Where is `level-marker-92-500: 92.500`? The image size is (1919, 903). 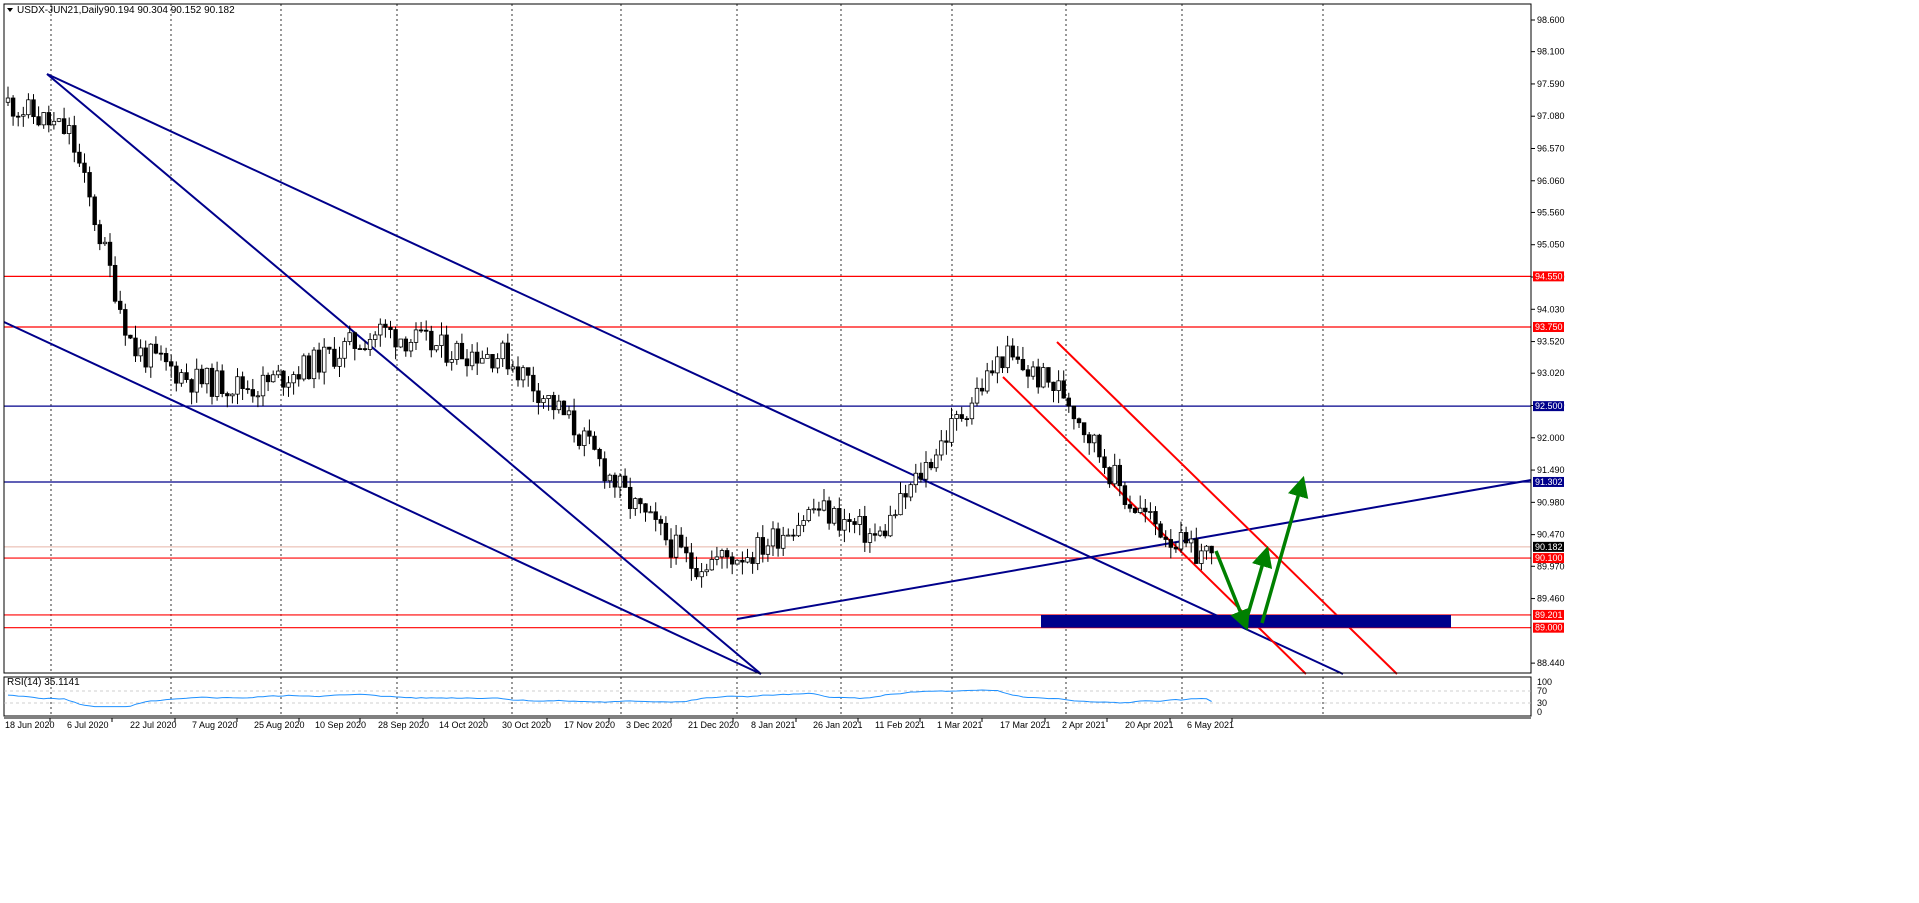 level-marker-92-500: 92.500 is located at coordinates (1548, 406).